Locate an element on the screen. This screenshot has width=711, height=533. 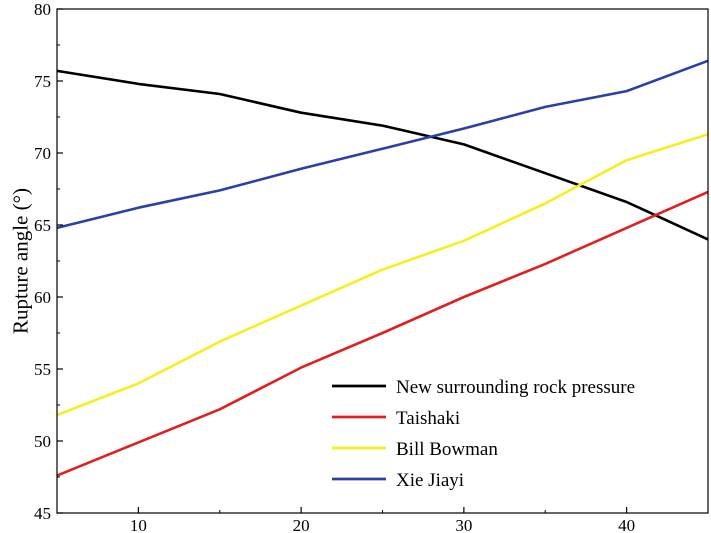
y-tick-label: 50 is located at coordinates (42, 441).